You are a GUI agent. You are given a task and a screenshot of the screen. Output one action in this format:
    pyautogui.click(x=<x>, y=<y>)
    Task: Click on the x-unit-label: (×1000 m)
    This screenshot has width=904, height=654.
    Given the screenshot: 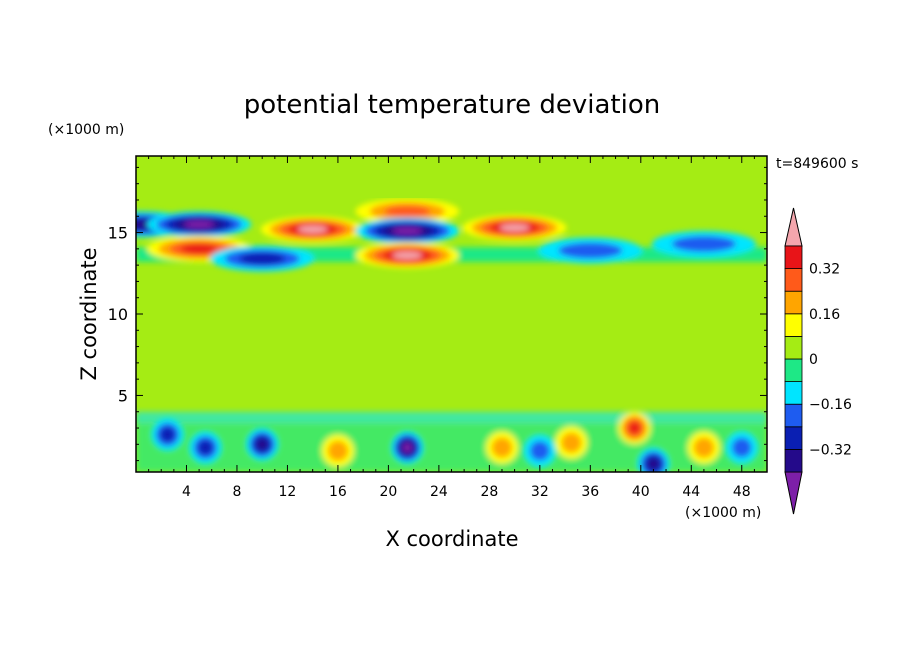 What is the action you would take?
    pyautogui.click(x=723, y=513)
    